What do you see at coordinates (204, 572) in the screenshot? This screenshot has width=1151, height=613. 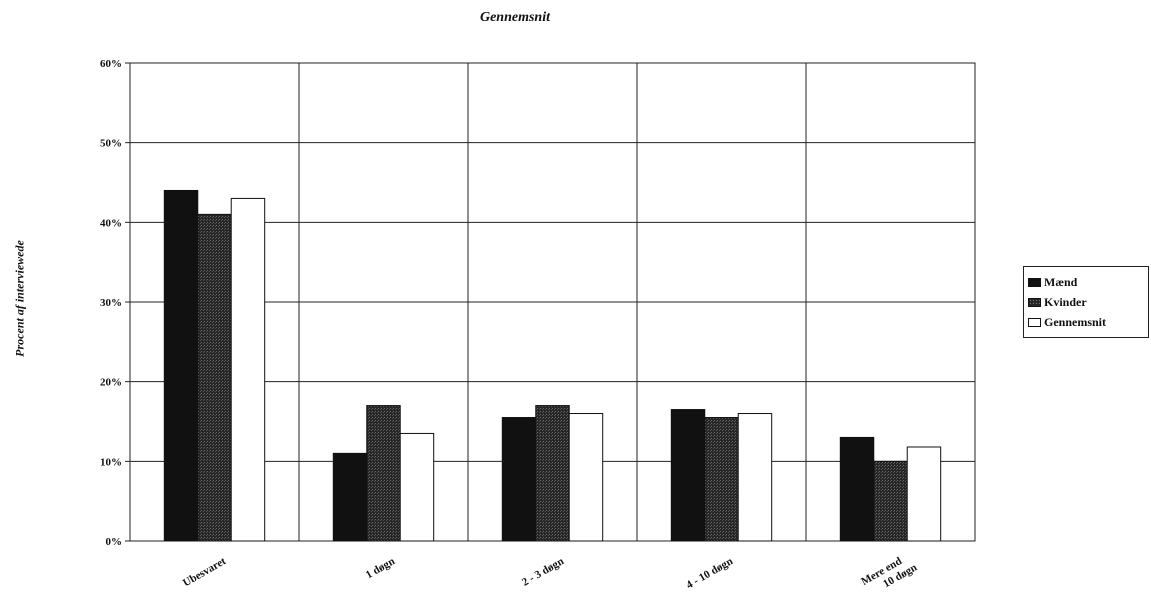 I see `x-category-label: Ubesvaret` at bounding box center [204, 572].